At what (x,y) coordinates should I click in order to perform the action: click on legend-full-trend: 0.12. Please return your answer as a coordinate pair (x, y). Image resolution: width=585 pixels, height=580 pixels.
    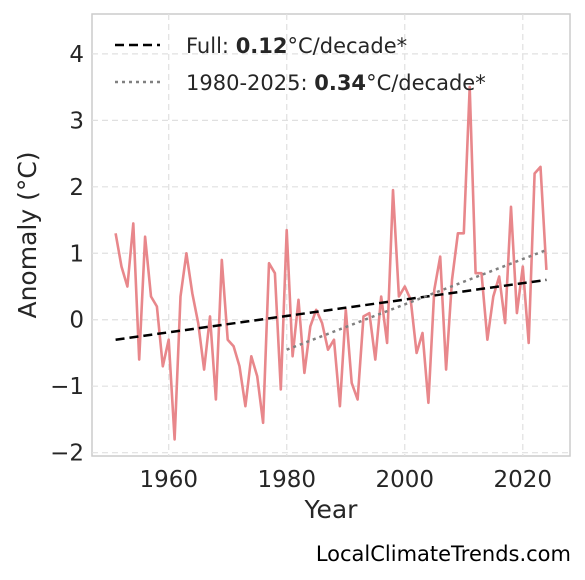
    Looking at the image, I should click on (262, 46).